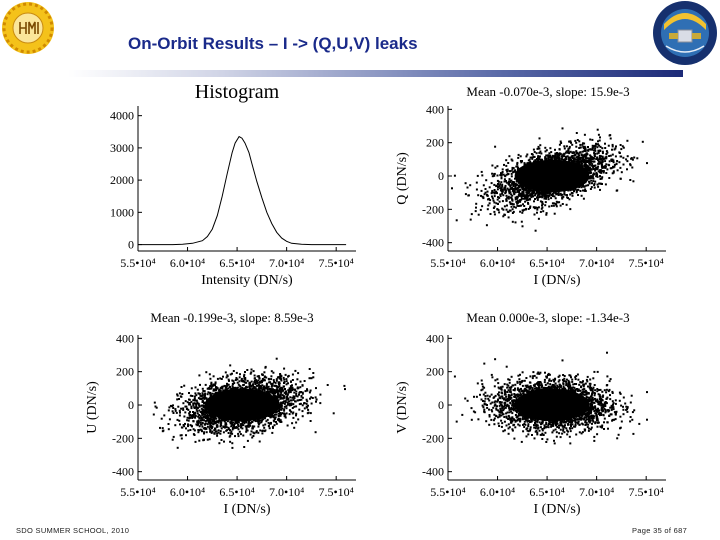 This screenshot has width=720, height=540. I want to click on x-tick-label: 6.0•10⁴, so click(187, 263).